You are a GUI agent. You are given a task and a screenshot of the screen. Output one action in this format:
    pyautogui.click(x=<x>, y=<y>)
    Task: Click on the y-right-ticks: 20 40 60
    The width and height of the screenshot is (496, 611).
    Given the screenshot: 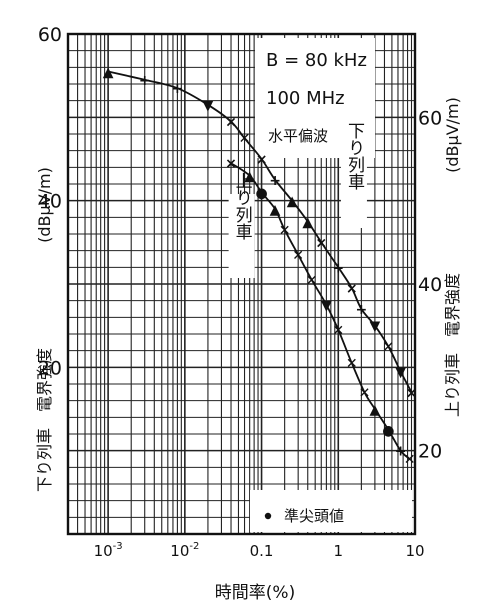 What is the action you would take?
    pyautogui.click(x=430, y=284)
    